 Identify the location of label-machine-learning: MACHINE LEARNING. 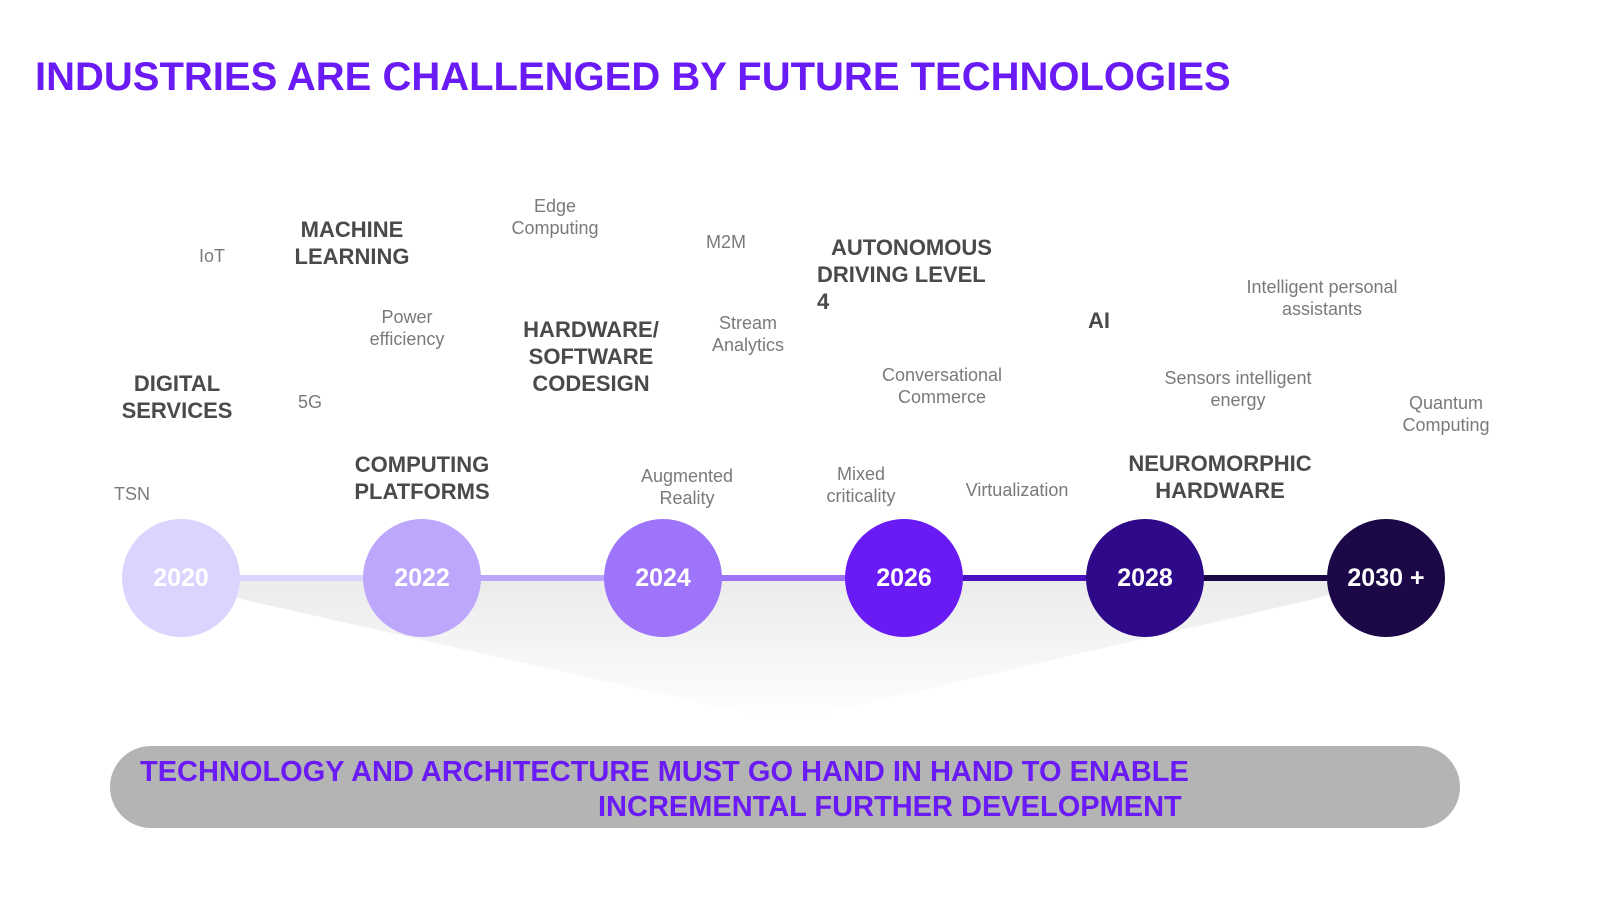
(352, 243).